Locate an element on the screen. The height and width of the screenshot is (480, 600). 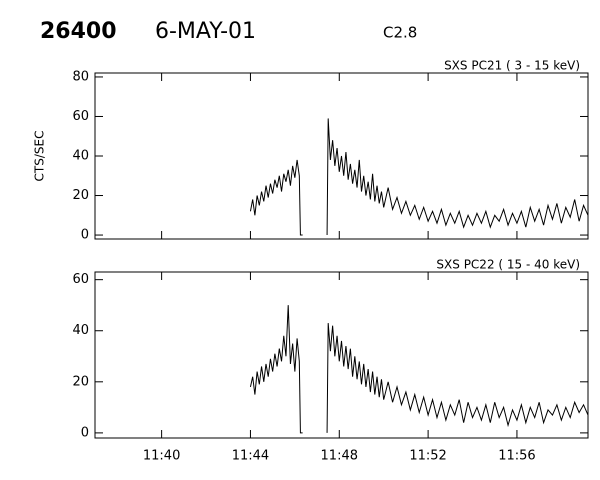
x-tick-label: 11:52 is located at coordinates (427, 456).